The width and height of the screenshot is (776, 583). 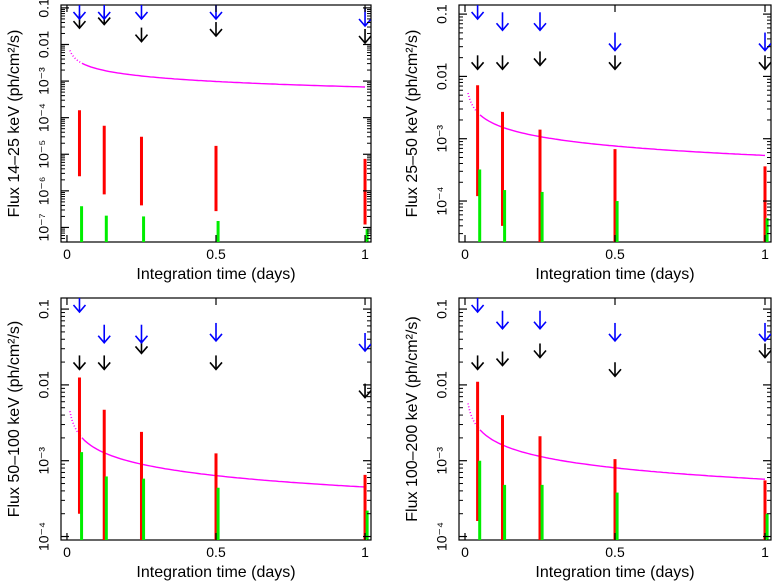 I want to click on y-axis-label: Flux 50–100 keV (ph/cm²/s), so click(x=14, y=419).